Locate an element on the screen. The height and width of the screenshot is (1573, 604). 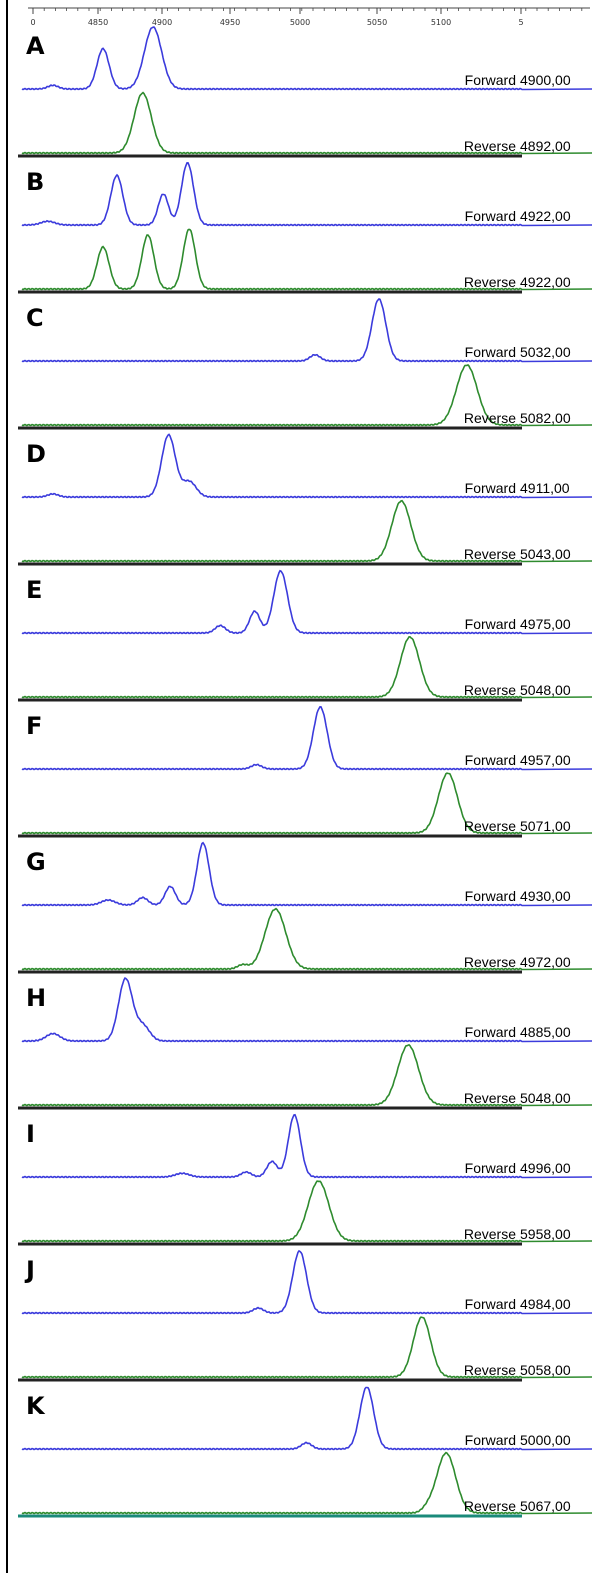
panel-label: B is located at coordinates (35, 182).